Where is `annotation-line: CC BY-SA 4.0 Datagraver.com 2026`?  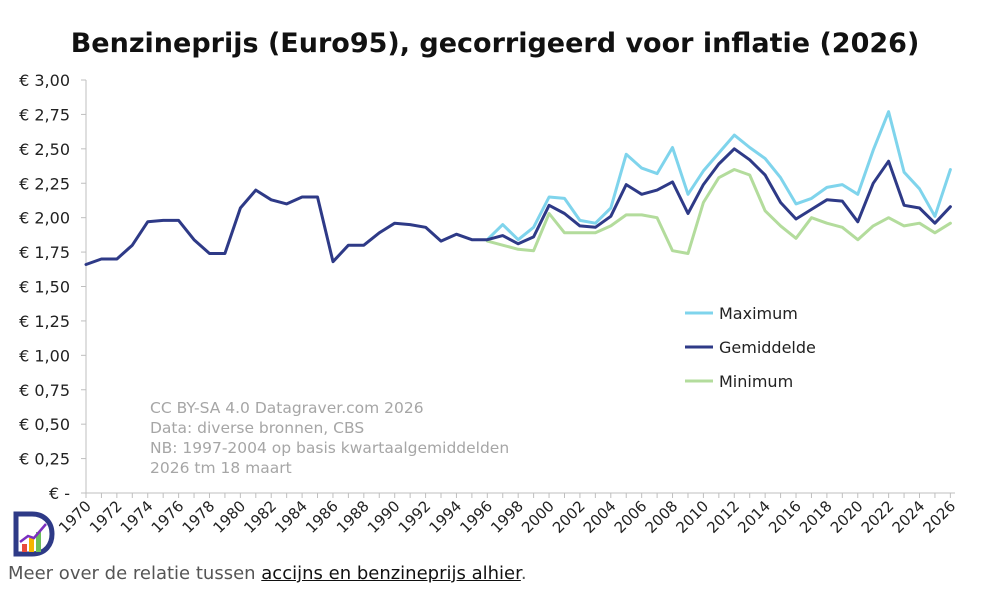
annotation-line: CC BY-SA 4.0 Datagraver.com 2026 is located at coordinates (287, 408).